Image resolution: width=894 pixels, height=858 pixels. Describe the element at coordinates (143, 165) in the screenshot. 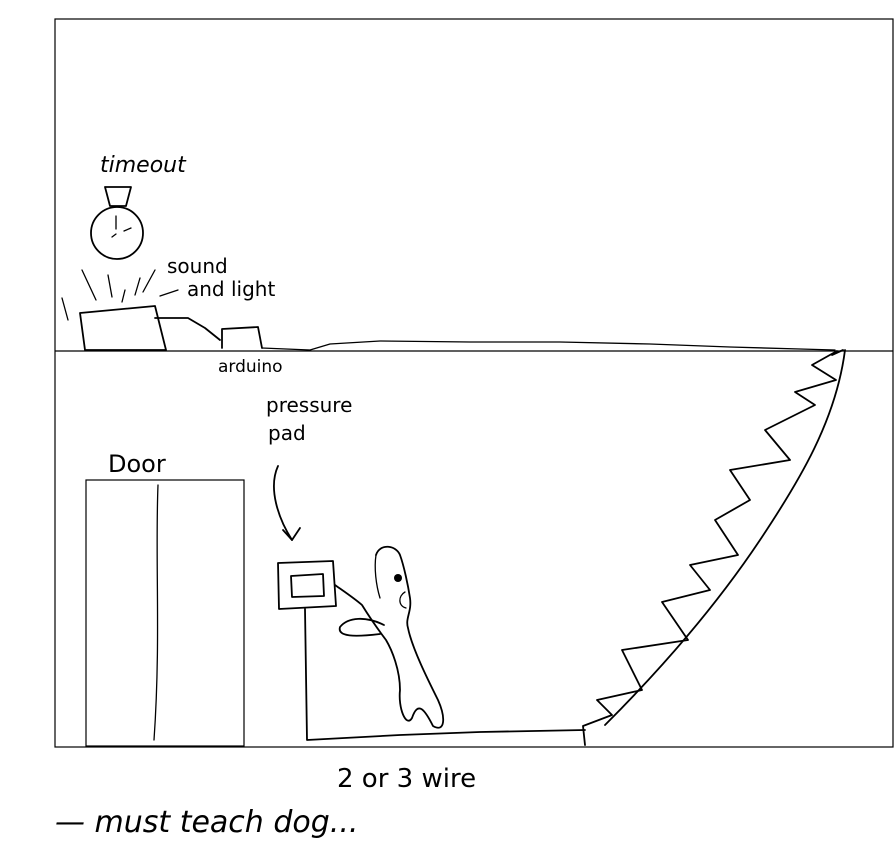

I see `timeout-label: timeout` at that location.